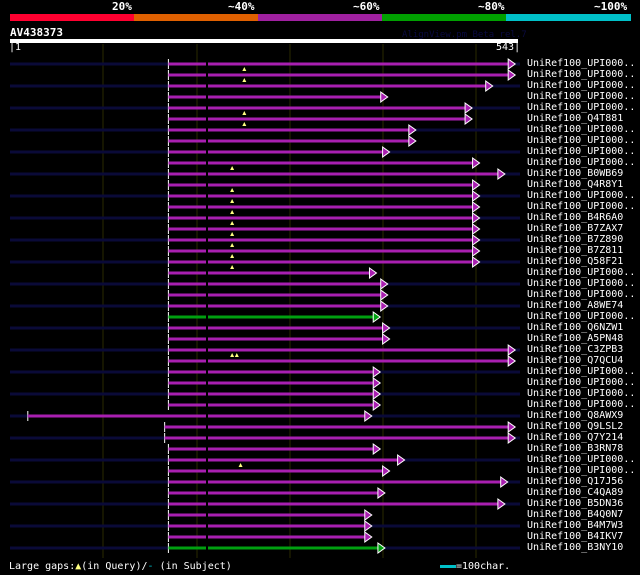 The height and width of the screenshot is (575, 640). I want to click on hit-label: UniRef100_Q8AWX9, so click(575, 415).